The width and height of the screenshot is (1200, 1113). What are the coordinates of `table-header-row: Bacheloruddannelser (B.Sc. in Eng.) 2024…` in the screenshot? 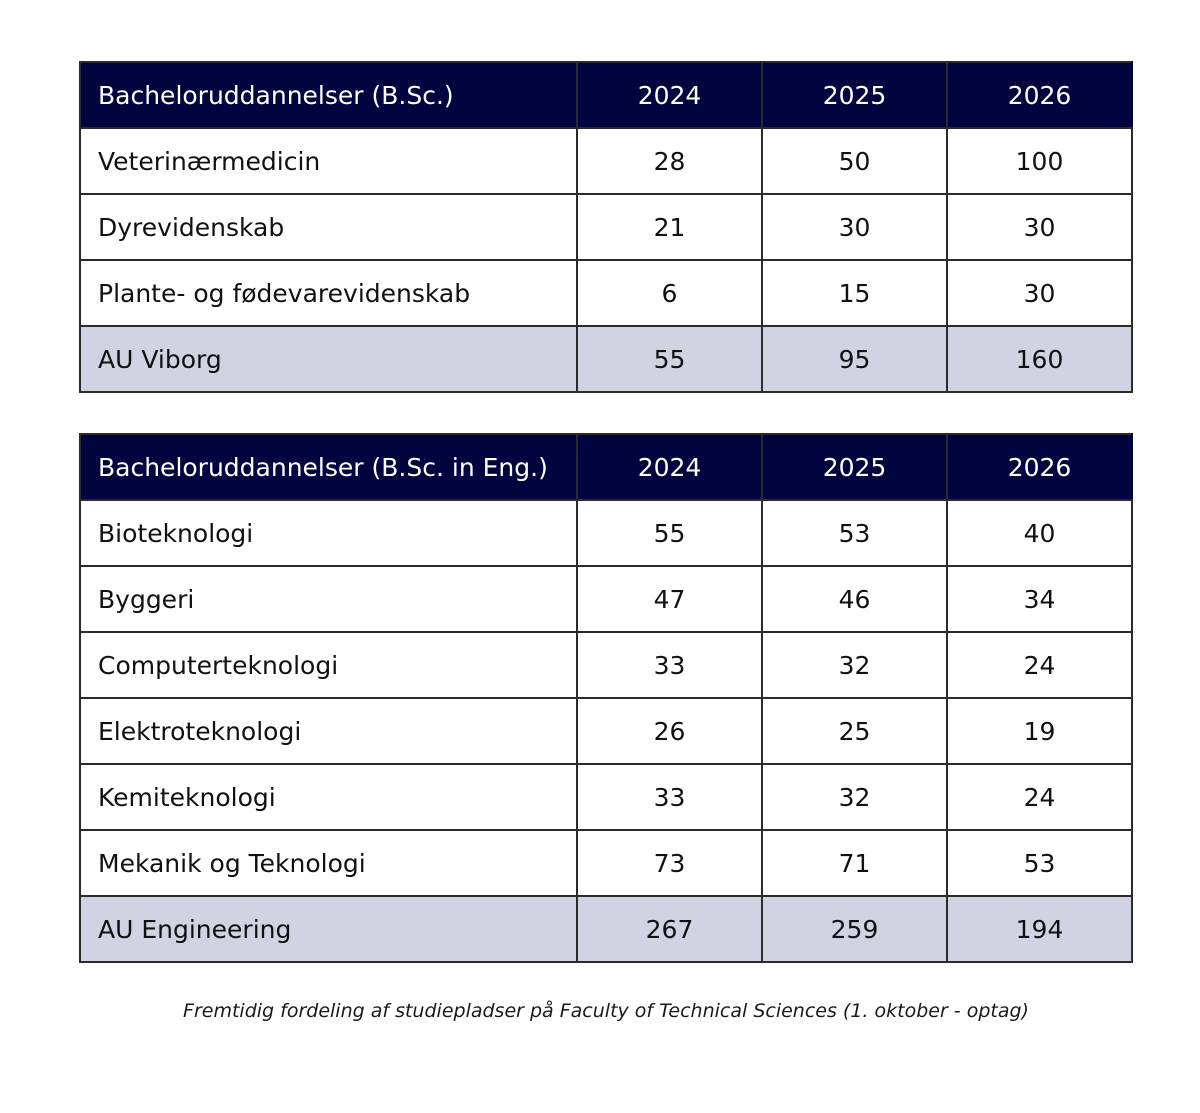 It's located at (606, 467).